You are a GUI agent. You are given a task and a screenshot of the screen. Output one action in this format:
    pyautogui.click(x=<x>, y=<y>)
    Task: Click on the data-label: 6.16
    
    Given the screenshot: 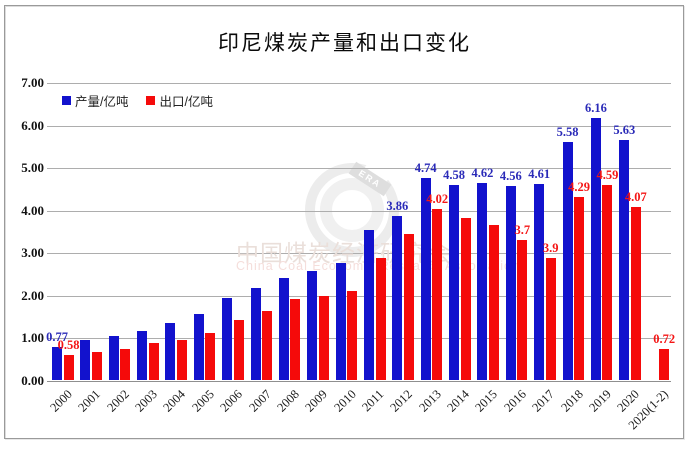 What is the action you would take?
    pyautogui.click(x=595, y=107)
    